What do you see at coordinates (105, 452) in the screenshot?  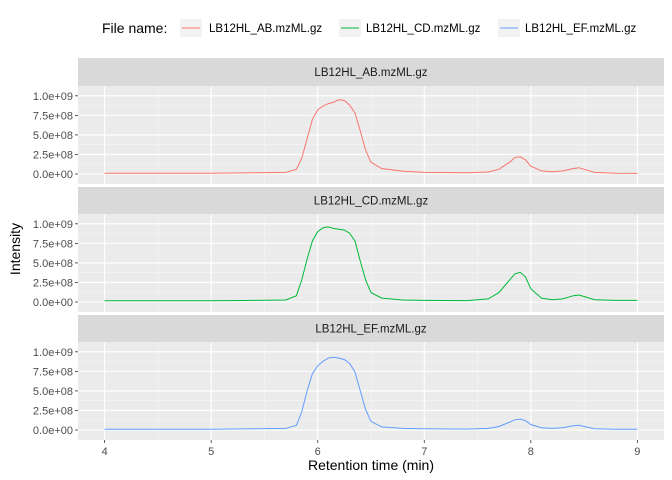 I see `x-tick-label: 4` at bounding box center [105, 452].